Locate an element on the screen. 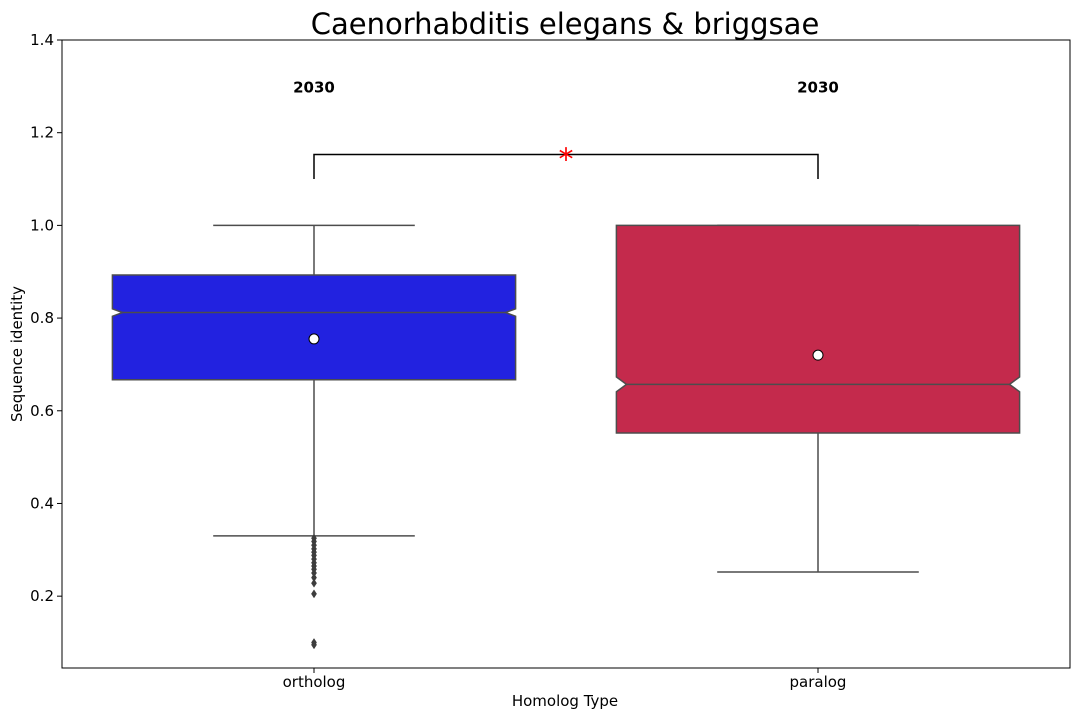 The image size is (1080, 720). count-labels: 2030 2030 is located at coordinates (566, 87).